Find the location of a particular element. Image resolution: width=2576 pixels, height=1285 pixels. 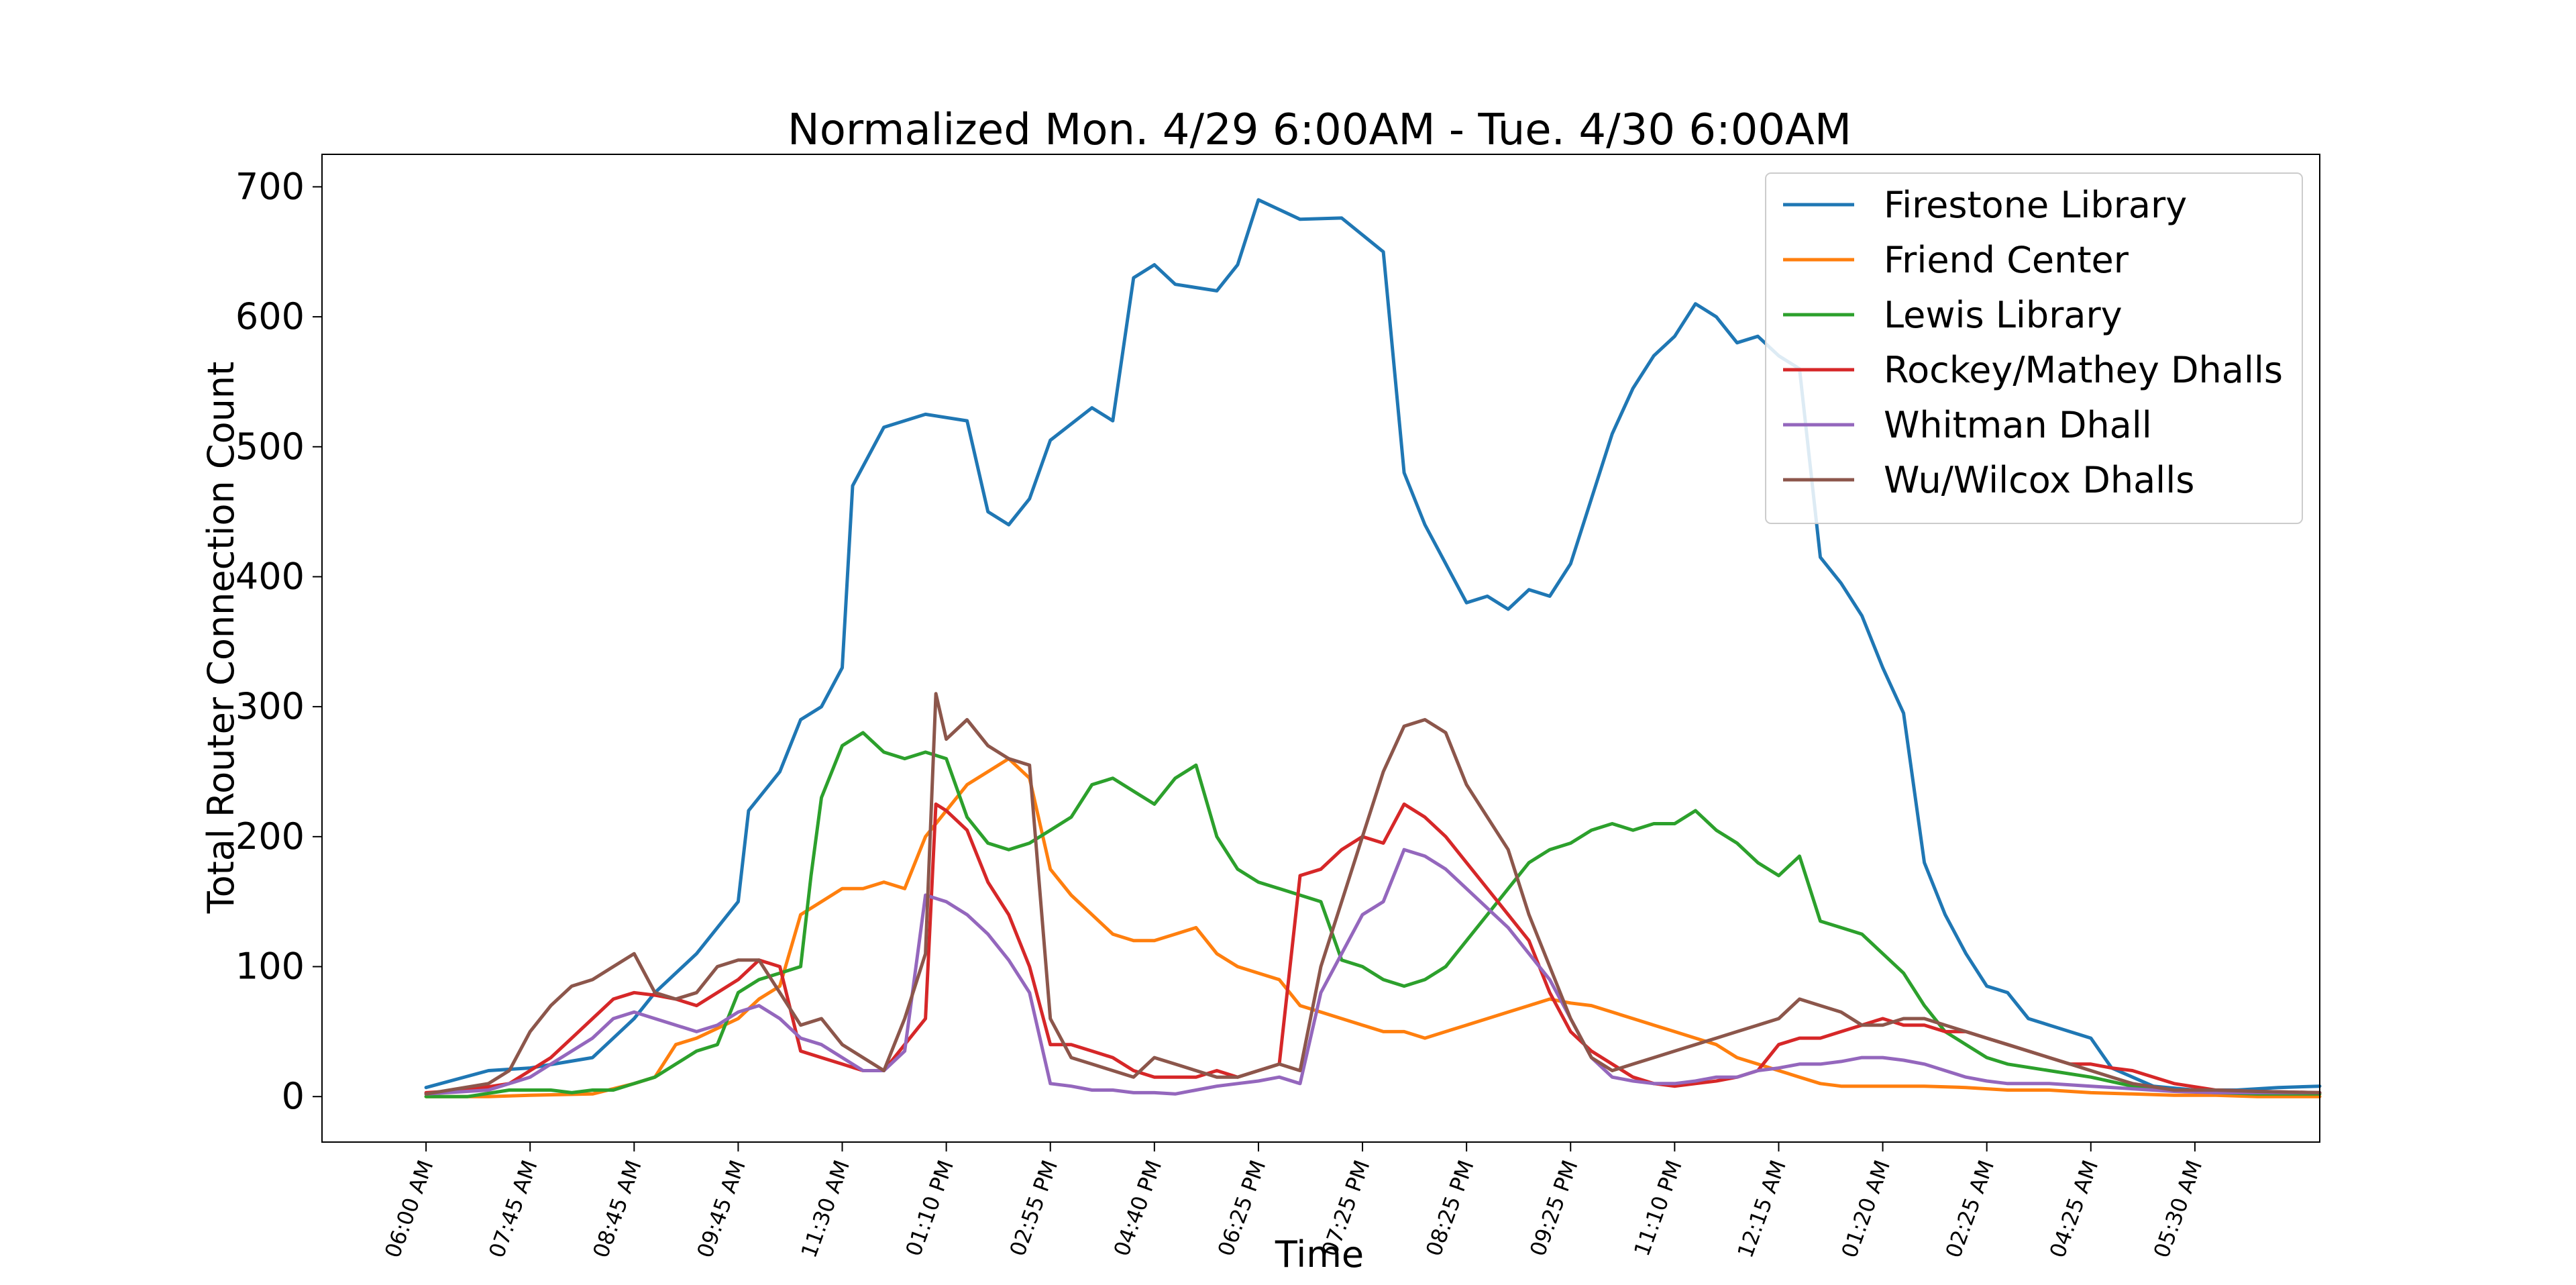

y-tick-label: 500 is located at coordinates (270, 447).